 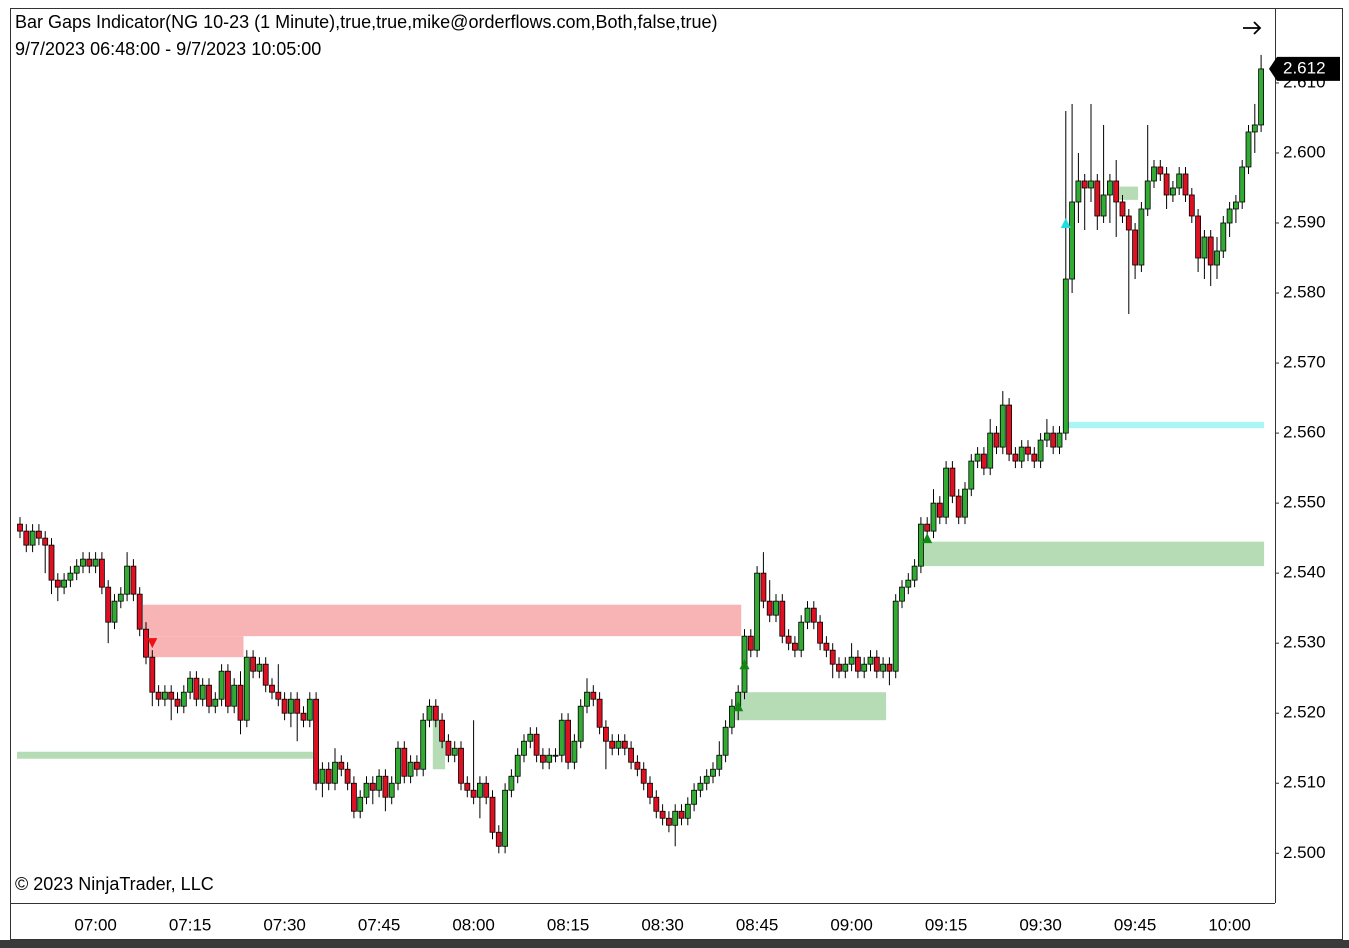 I want to click on scroll-arrow, so click(x=1252, y=28).